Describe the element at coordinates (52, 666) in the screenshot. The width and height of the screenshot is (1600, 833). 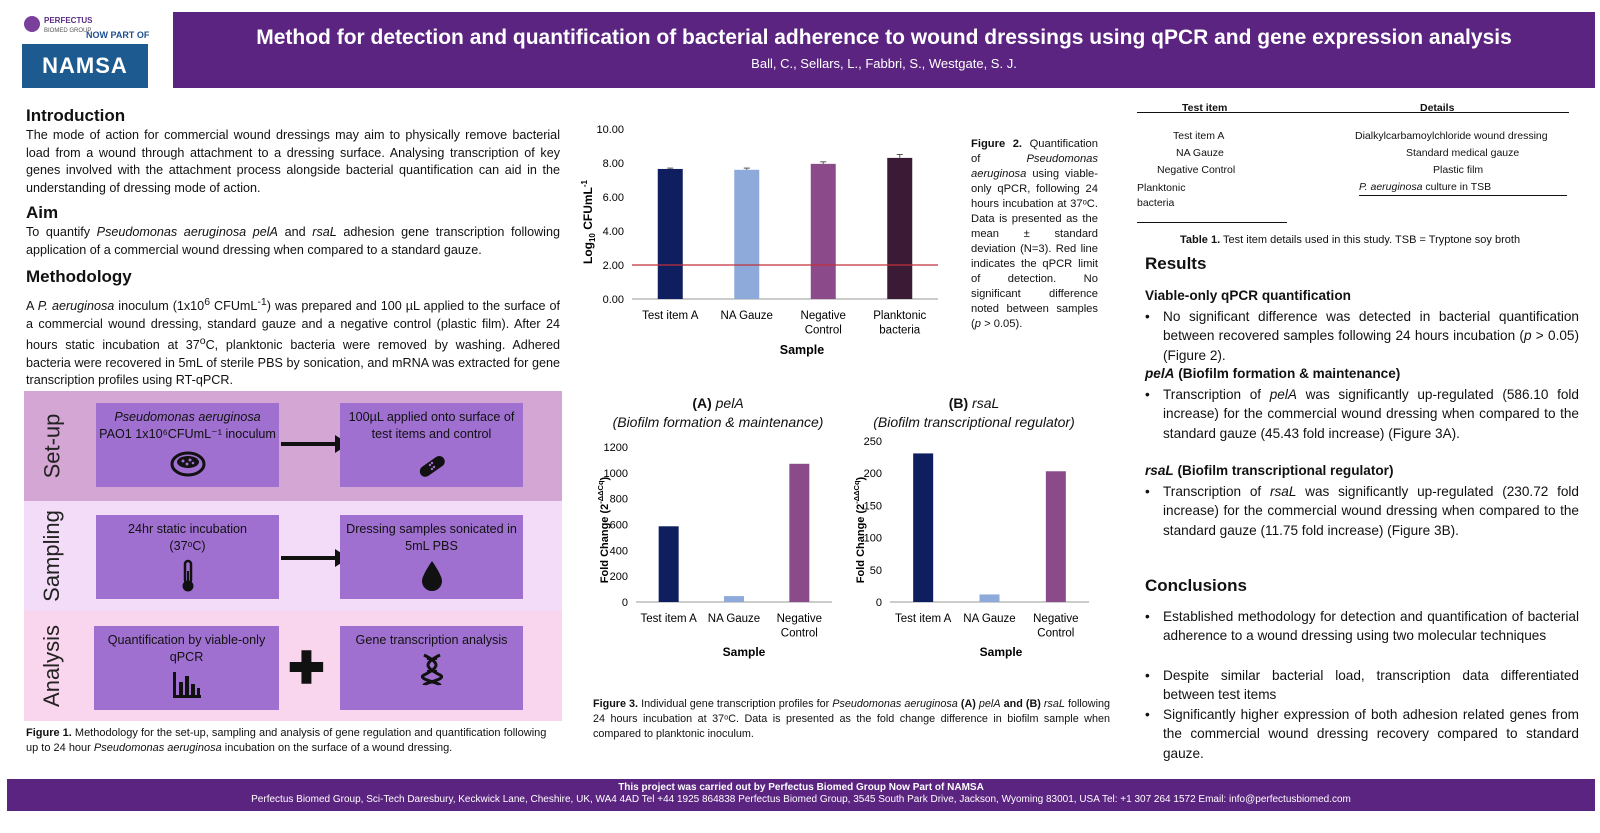
I see `analysis-label: Analysis` at that location.